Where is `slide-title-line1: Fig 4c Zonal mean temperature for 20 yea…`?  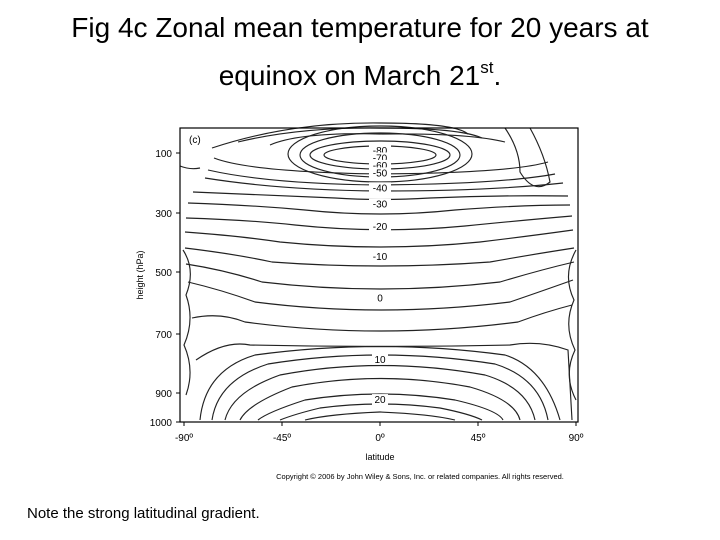 slide-title-line1: Fig 4c Zonal mean temperature for 20 yea… is located at coordinates (360, 27).